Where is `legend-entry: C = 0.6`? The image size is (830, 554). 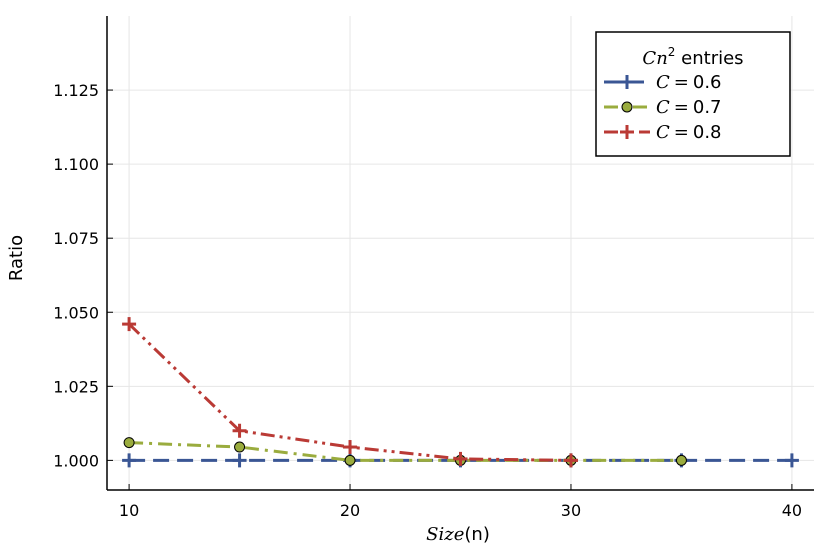 legend-entry: C = 0.6 is located at coordinates (663, 82).